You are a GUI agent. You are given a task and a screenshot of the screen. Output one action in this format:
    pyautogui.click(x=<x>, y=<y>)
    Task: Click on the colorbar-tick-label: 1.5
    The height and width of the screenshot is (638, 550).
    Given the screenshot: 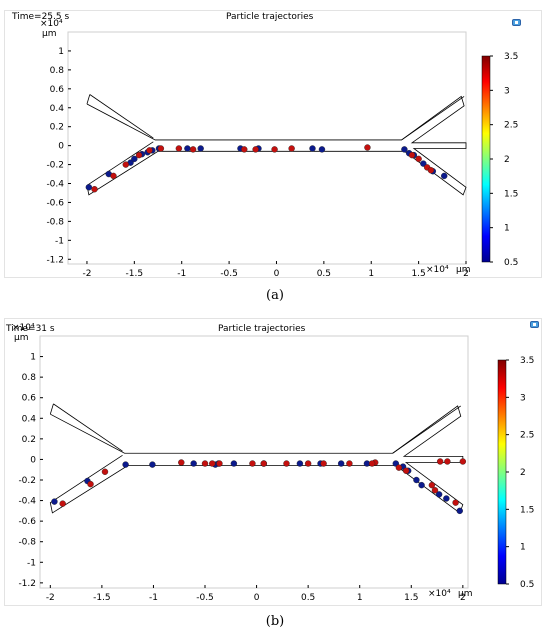 What is the action you would take?
    pyautogui.click(x=511, y=194)
    